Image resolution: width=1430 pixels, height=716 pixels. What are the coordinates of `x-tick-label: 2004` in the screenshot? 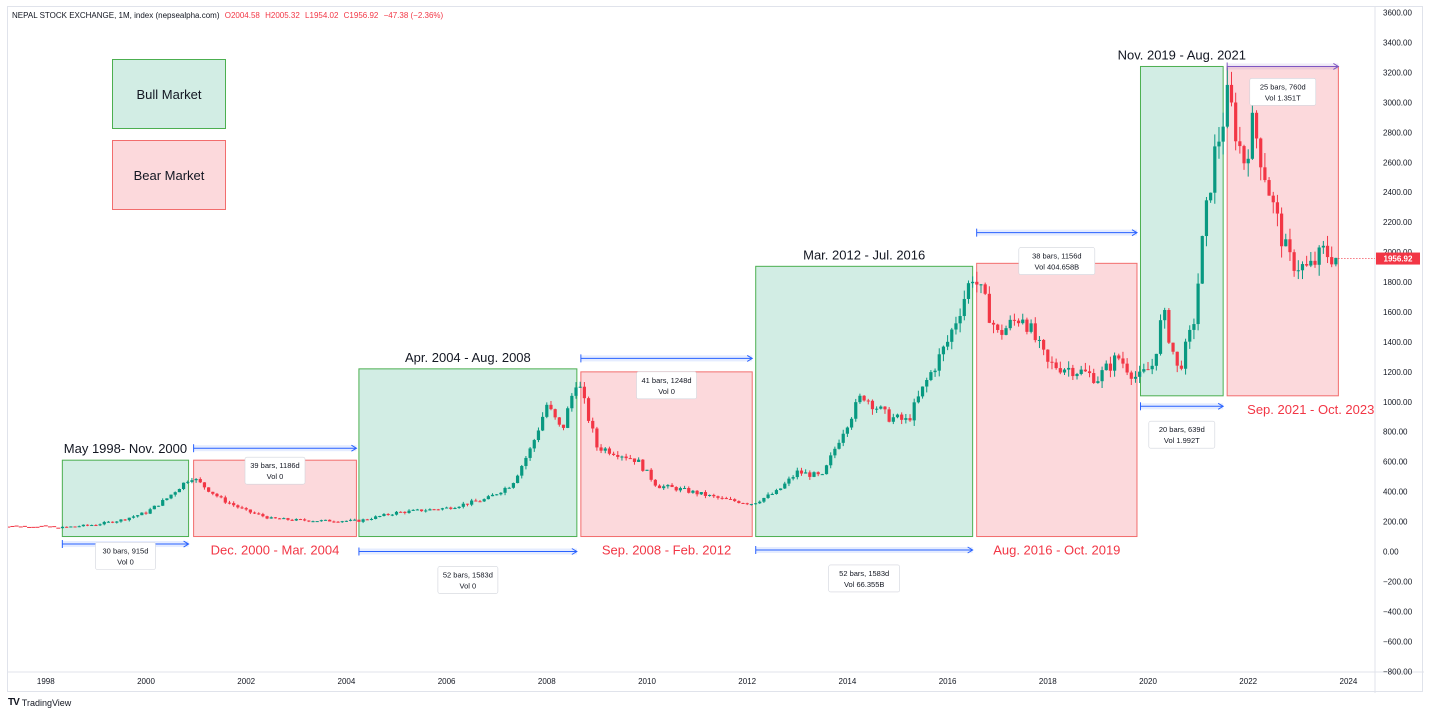 It's located at (347, 681).